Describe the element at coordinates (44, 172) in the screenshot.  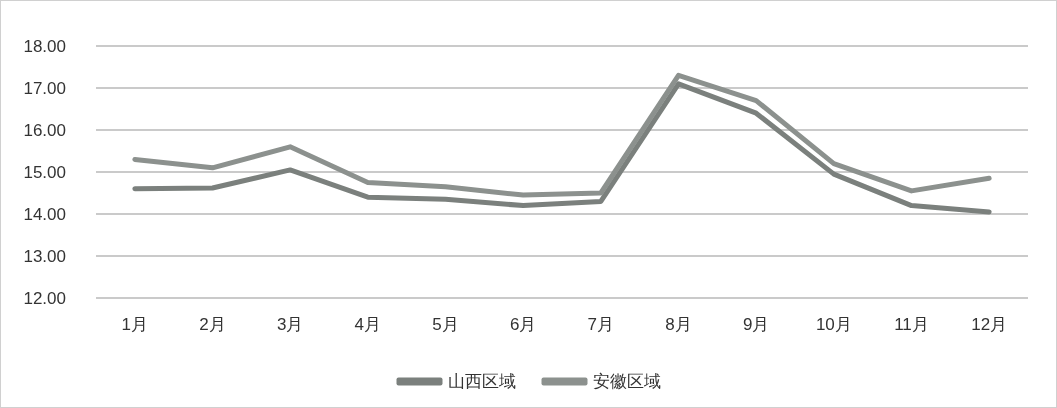
I see `y-tick-label: 15.00` at that location.